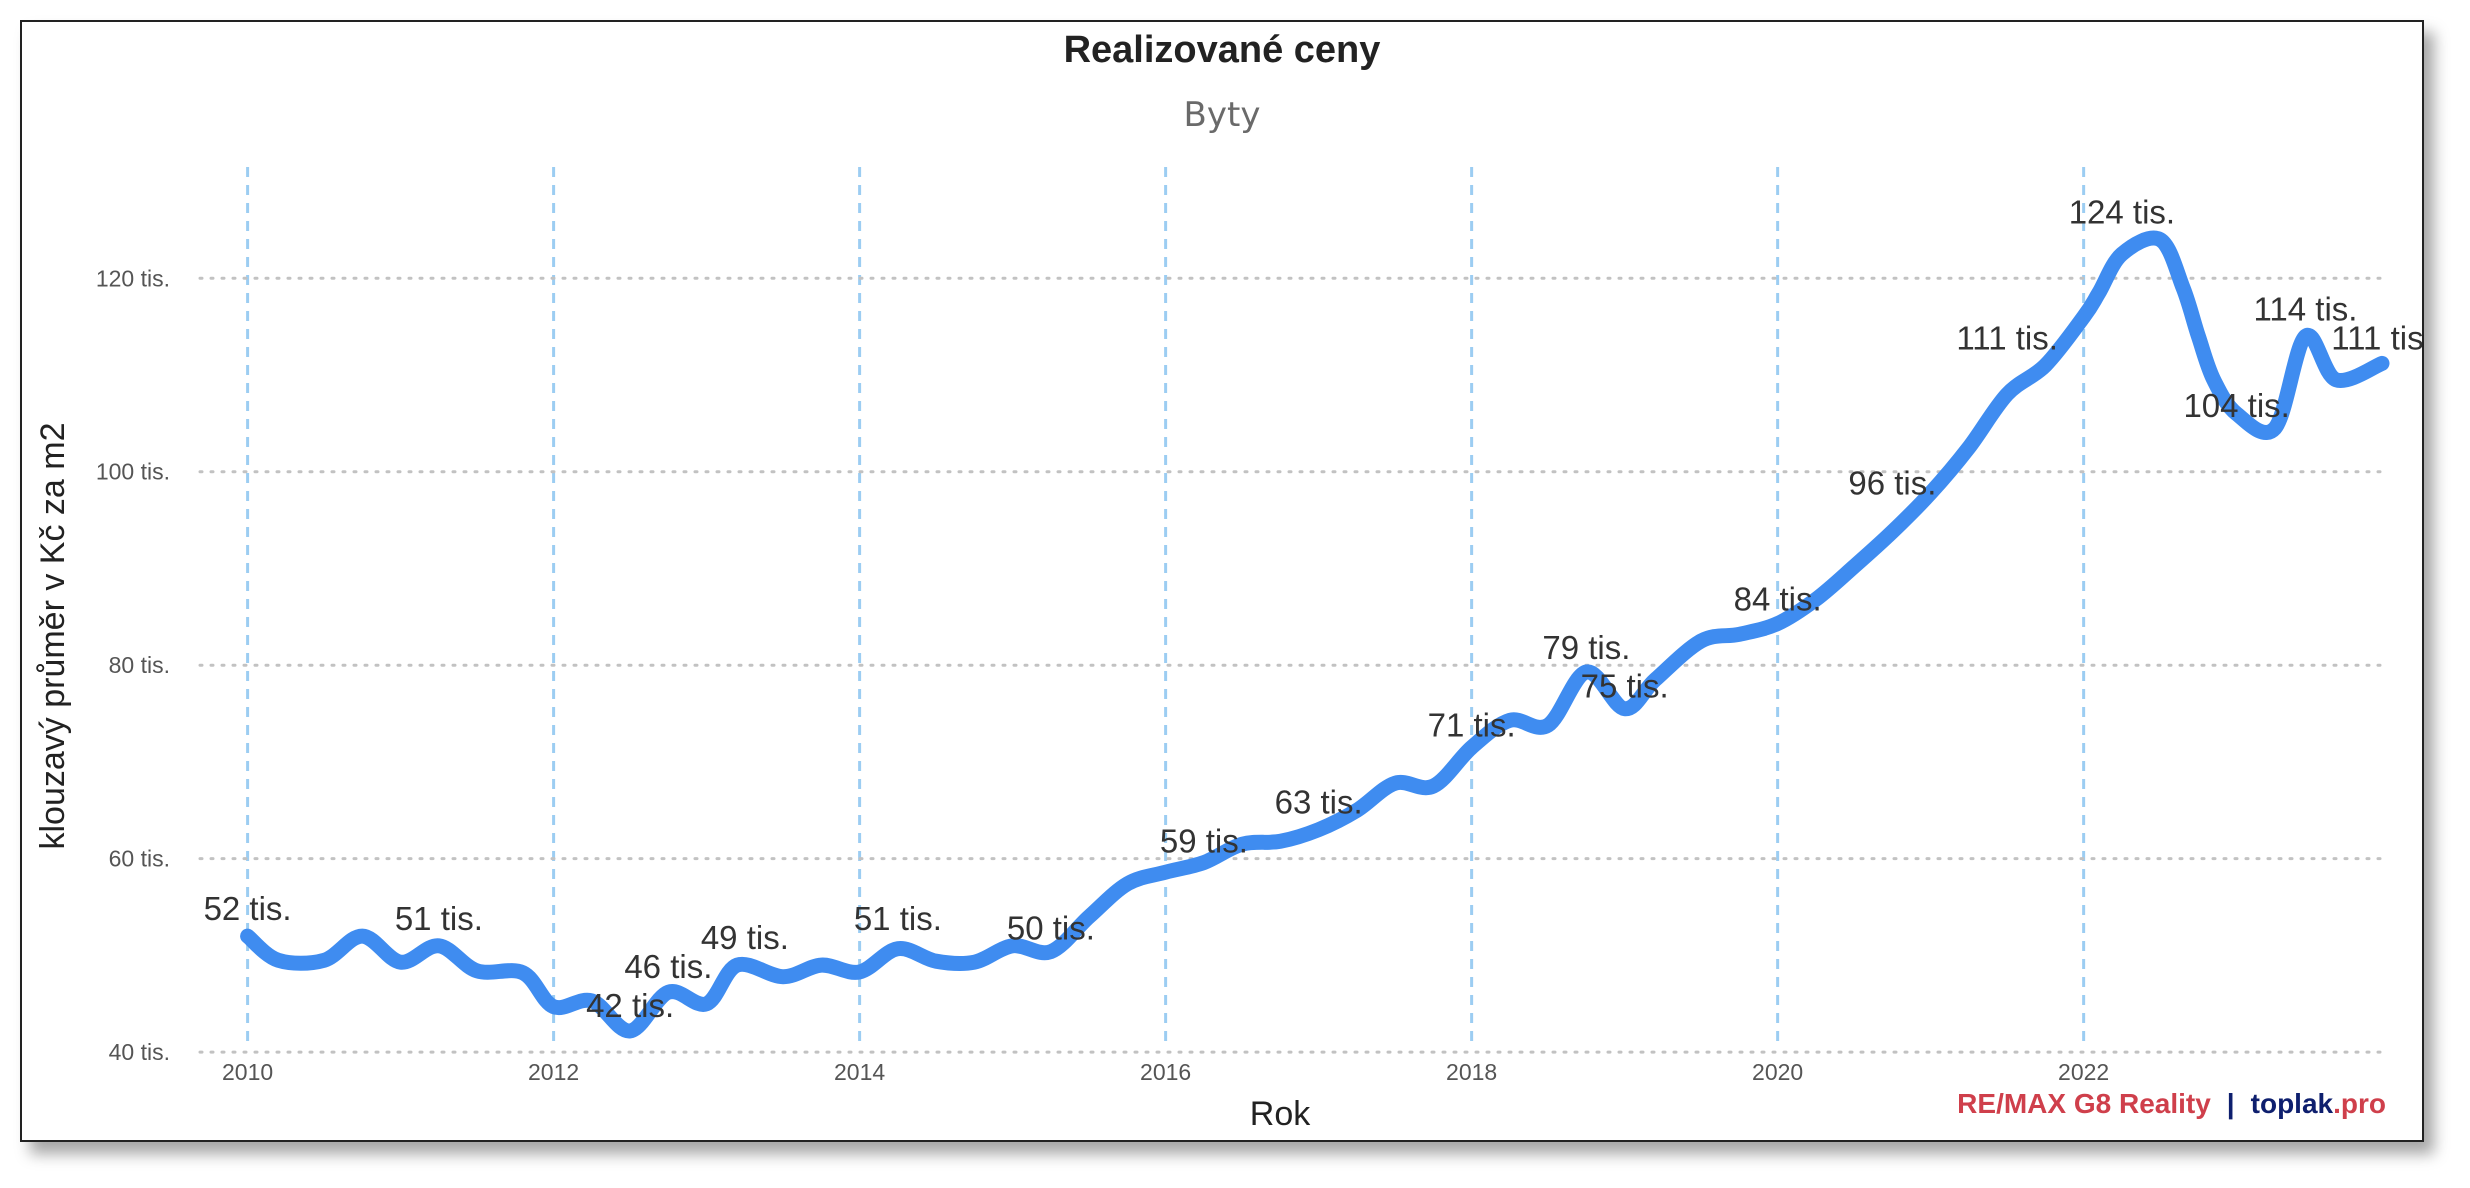 The width and height of the screenshot is (2470, 1188). I want to click on x-tick-labels: 2010 2012 2014 2016 2018 2020 2022, so click(1165, 1072).